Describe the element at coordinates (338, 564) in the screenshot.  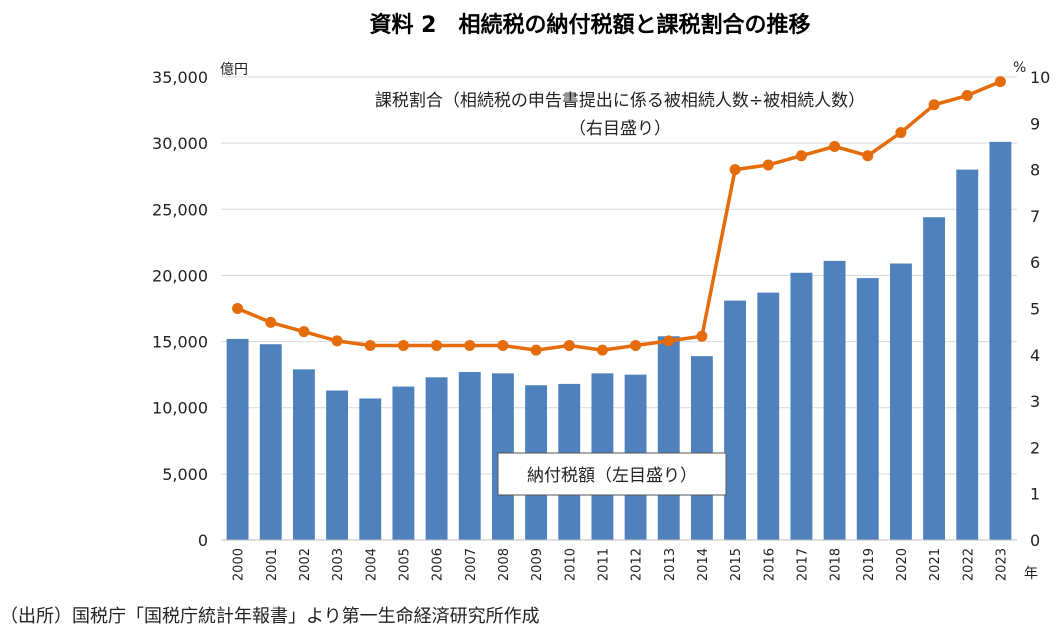
I see `x-tick-label: 2003` at that location.